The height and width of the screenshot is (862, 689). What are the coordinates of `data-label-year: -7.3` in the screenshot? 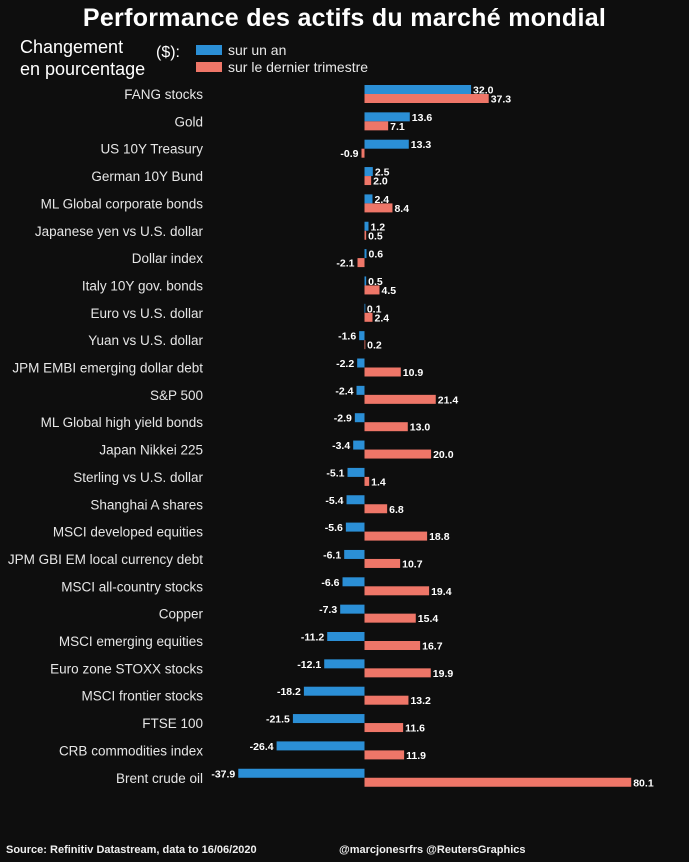 It's located at (328, 610).